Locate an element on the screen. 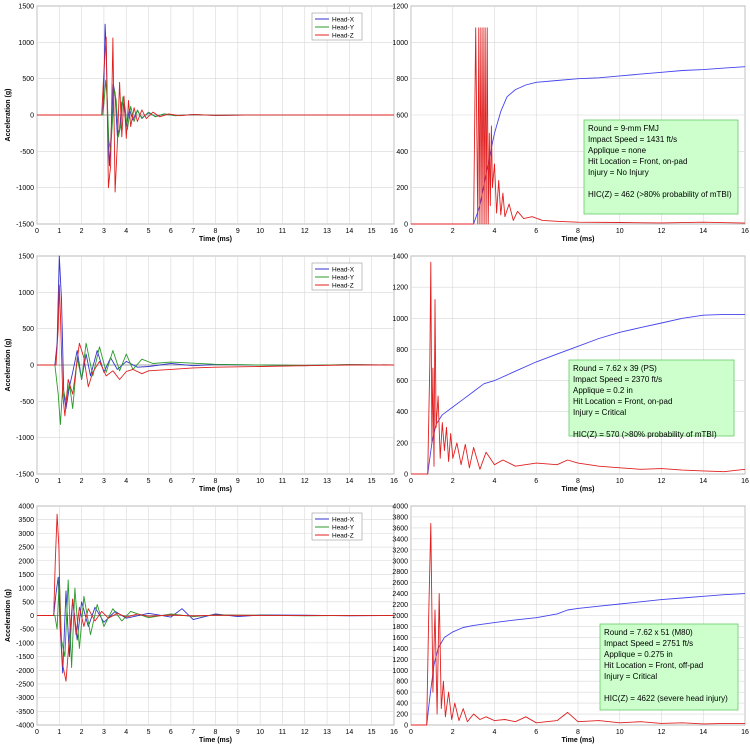 The image size is (750, 748). y-tick-label: 200 is located at coordinates (402, 443).